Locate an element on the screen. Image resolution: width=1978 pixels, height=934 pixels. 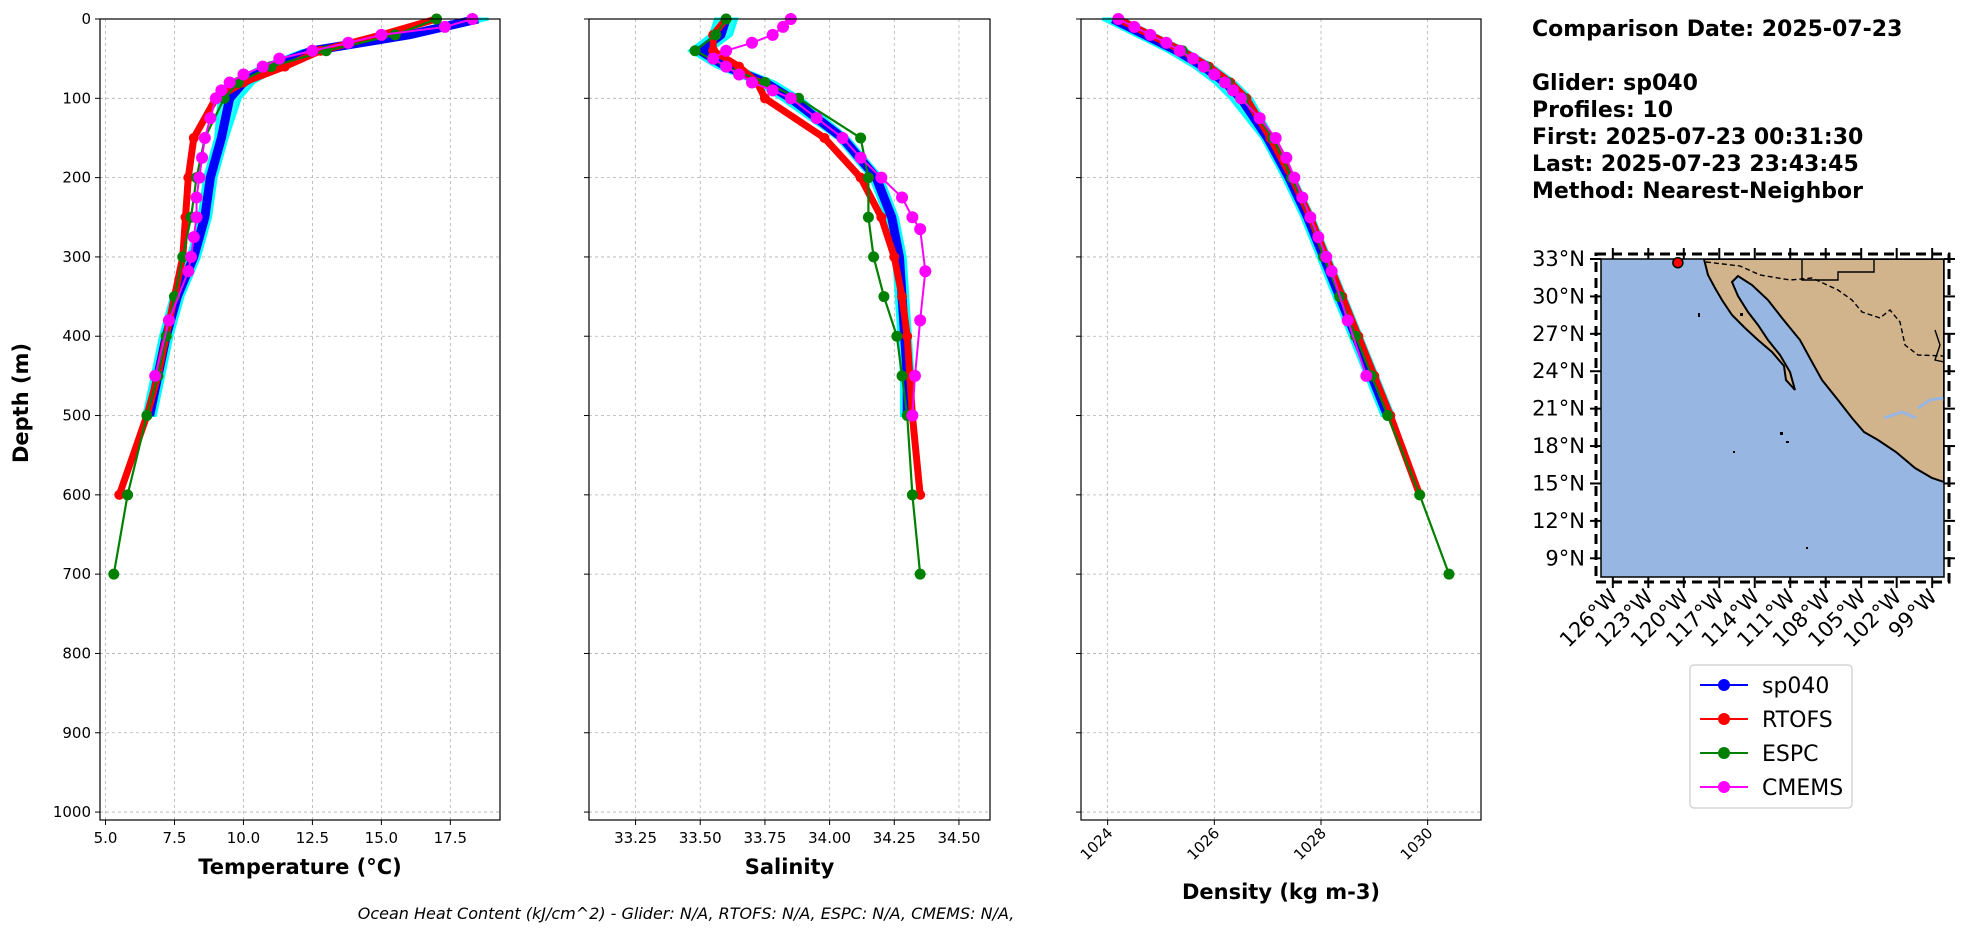
x-tick-label: 34.00 is located at coordinates (829, 838).